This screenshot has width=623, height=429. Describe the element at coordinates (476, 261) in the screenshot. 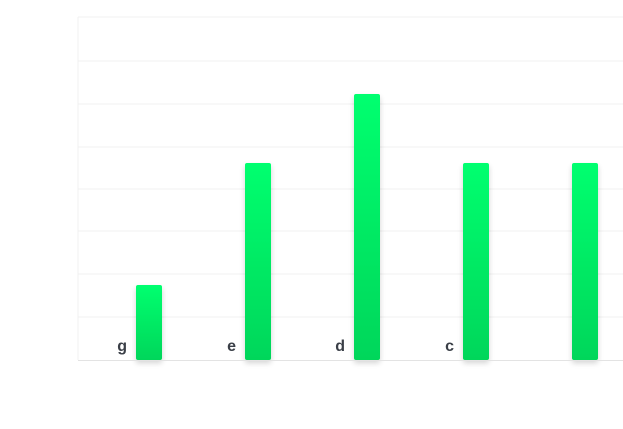

I see `bar-c` at that location.